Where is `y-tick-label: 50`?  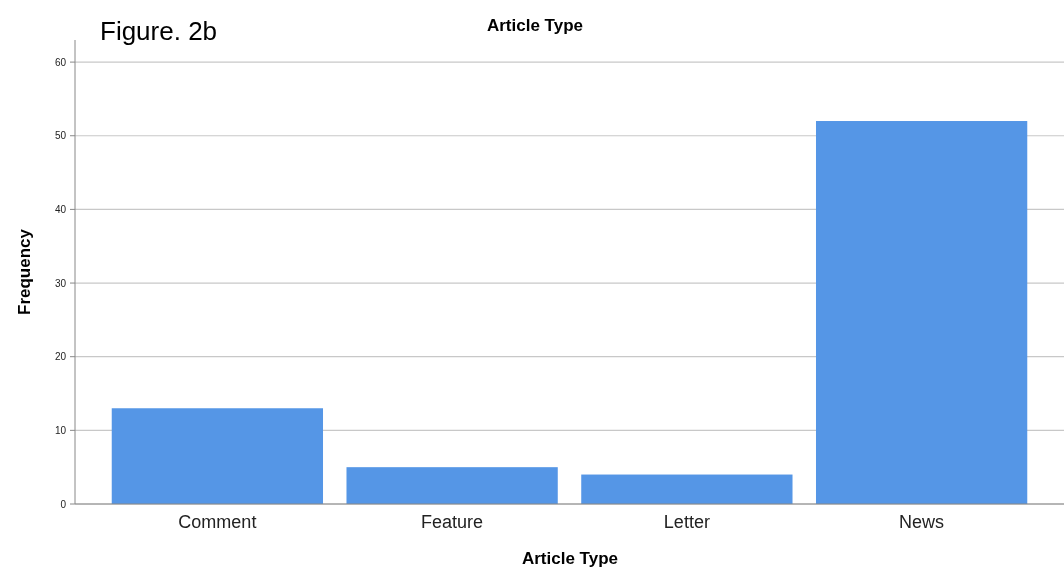 y-tick-label: 50 is located at coordinates (60, 136).